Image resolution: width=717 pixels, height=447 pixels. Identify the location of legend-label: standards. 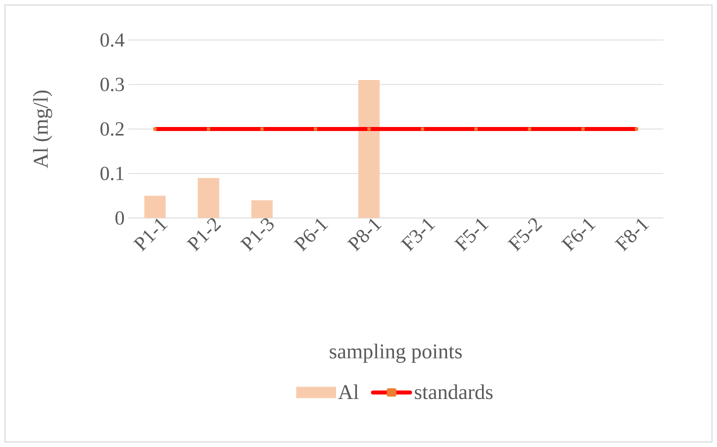
(453, 392).